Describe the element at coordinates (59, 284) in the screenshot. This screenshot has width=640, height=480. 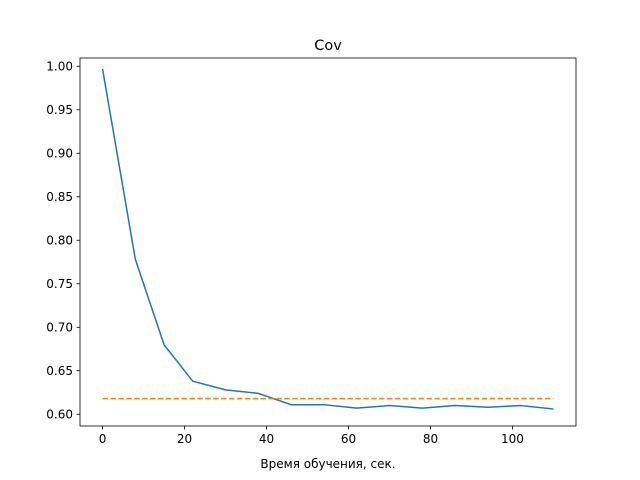
I see `y-tick-label: 0.75` at that location.